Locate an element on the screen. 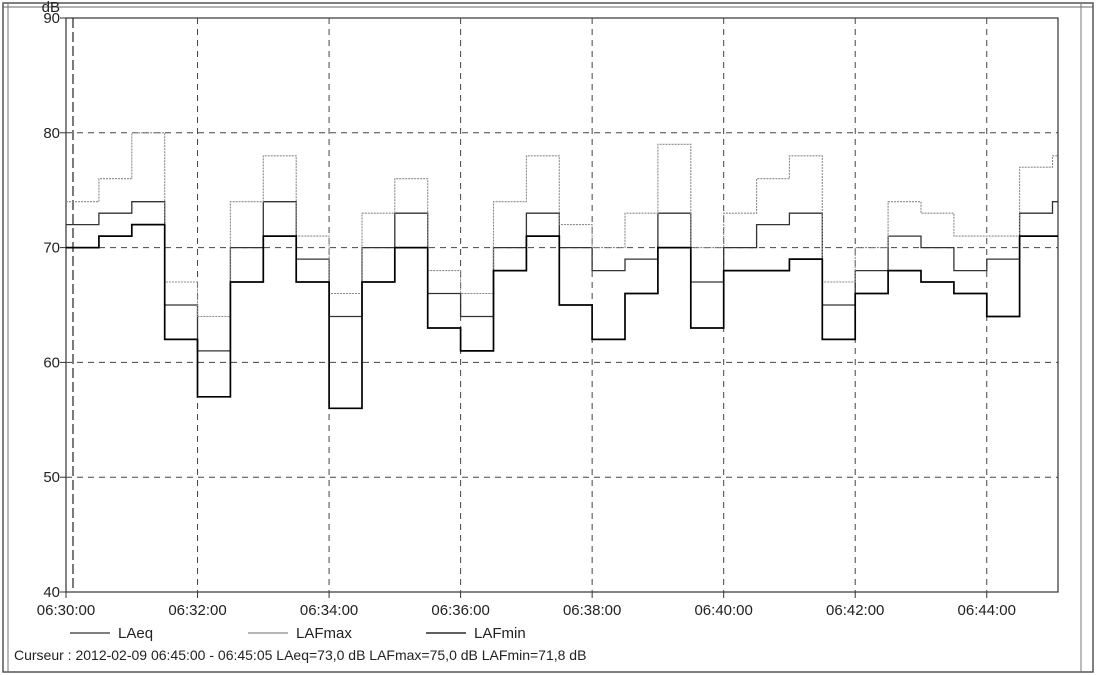  y-tick-label: 80 is located at coordinates (51, 133).